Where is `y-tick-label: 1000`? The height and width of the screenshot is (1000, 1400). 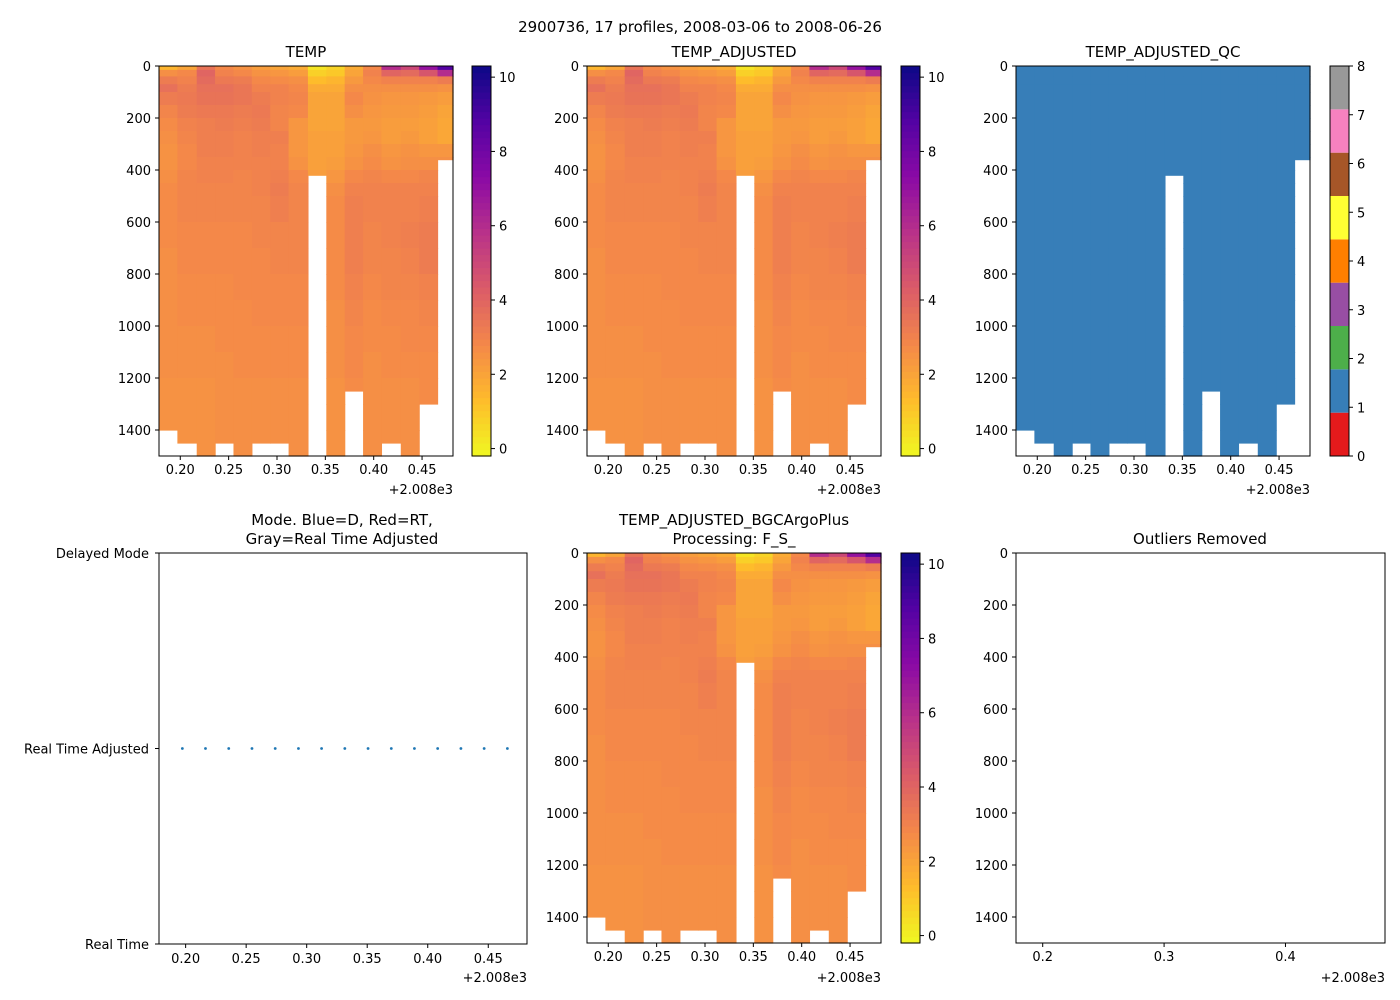
y-tick-label: 1000 is located at coordinates (991, 814).